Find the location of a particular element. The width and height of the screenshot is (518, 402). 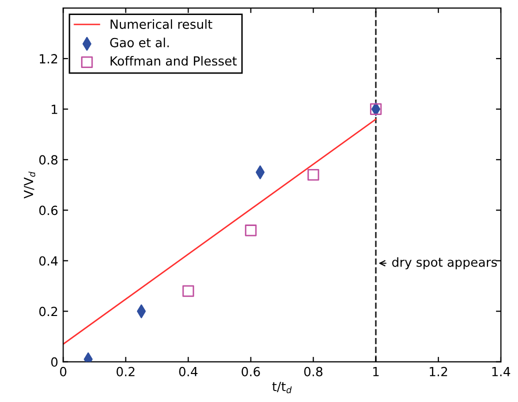

y-tick-label: 0.2 is located at coordinates (48, 311).